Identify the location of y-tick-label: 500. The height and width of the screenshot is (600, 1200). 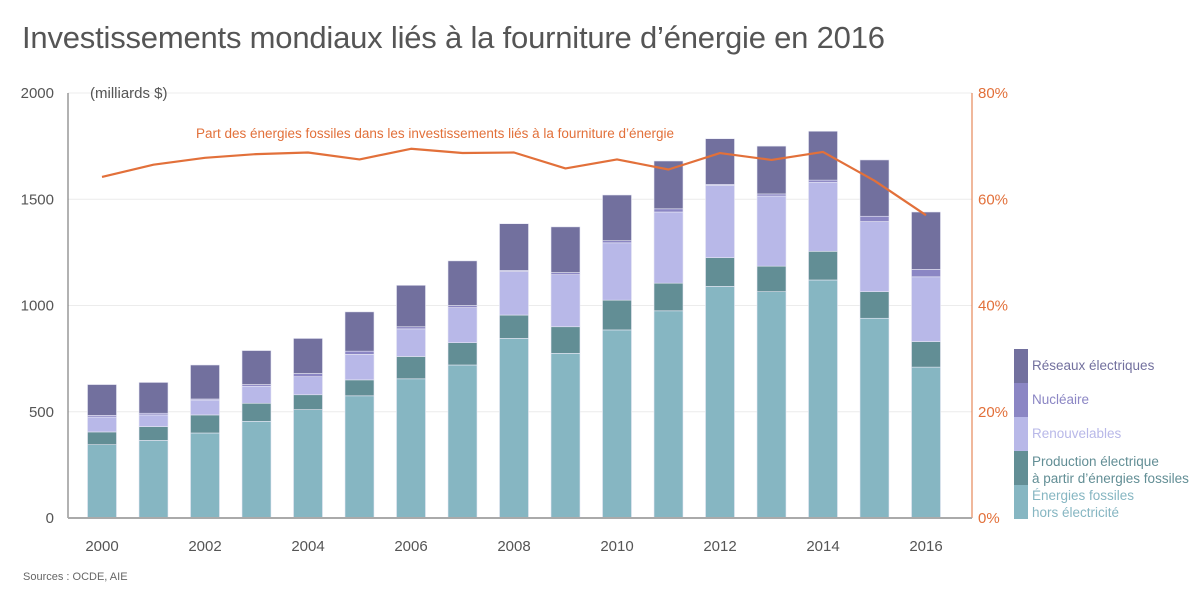
(41, 412).